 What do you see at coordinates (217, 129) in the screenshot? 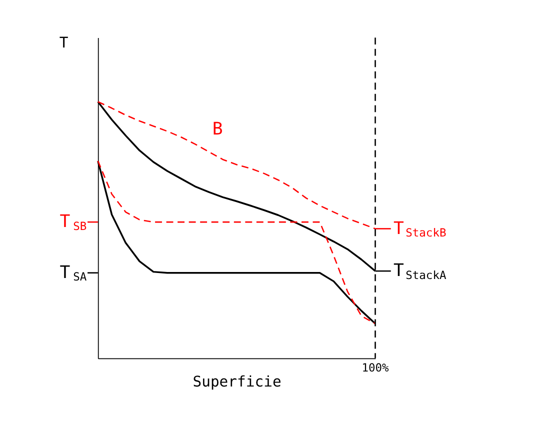
I see `series-label: B` at bounding box center [217, 129].